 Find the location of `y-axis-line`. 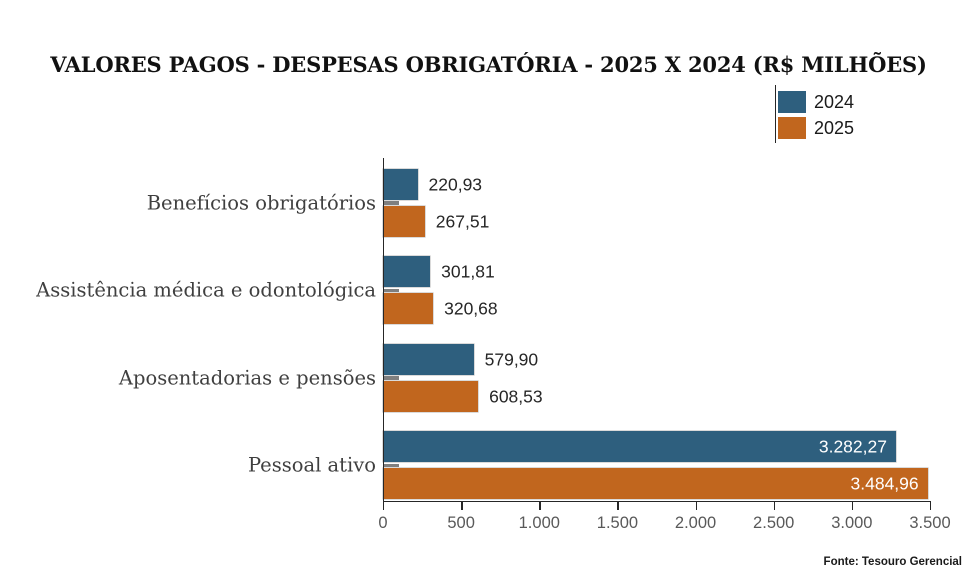

y-axis-line is located at coordinates (384, 330).